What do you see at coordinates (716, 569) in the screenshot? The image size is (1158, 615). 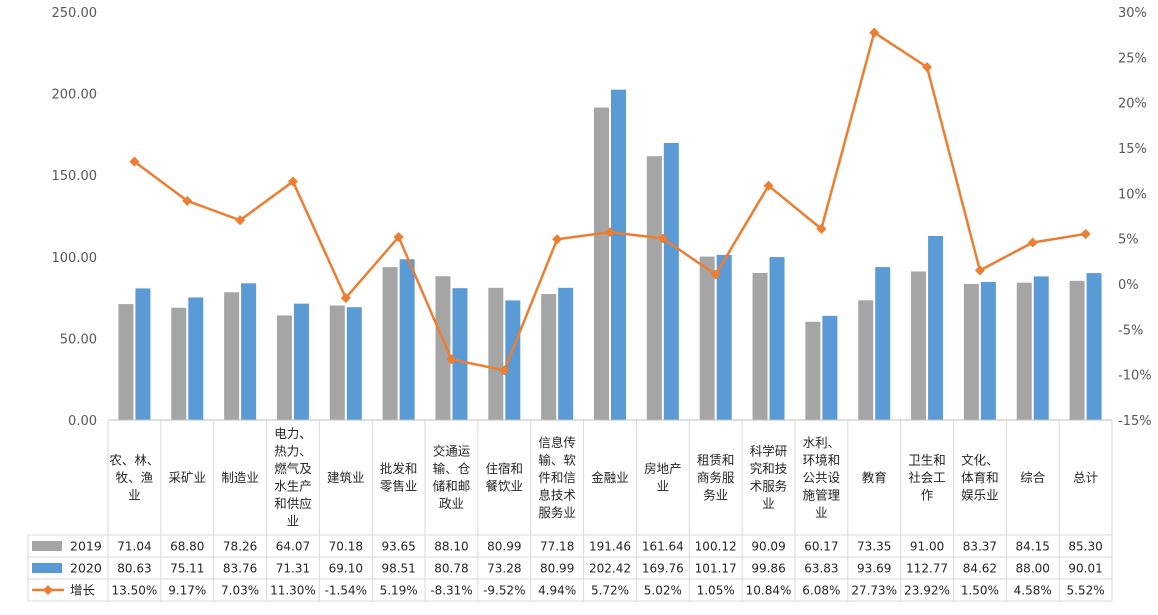 I see `table-cell: 101.17` at bounding box center [716, 569].